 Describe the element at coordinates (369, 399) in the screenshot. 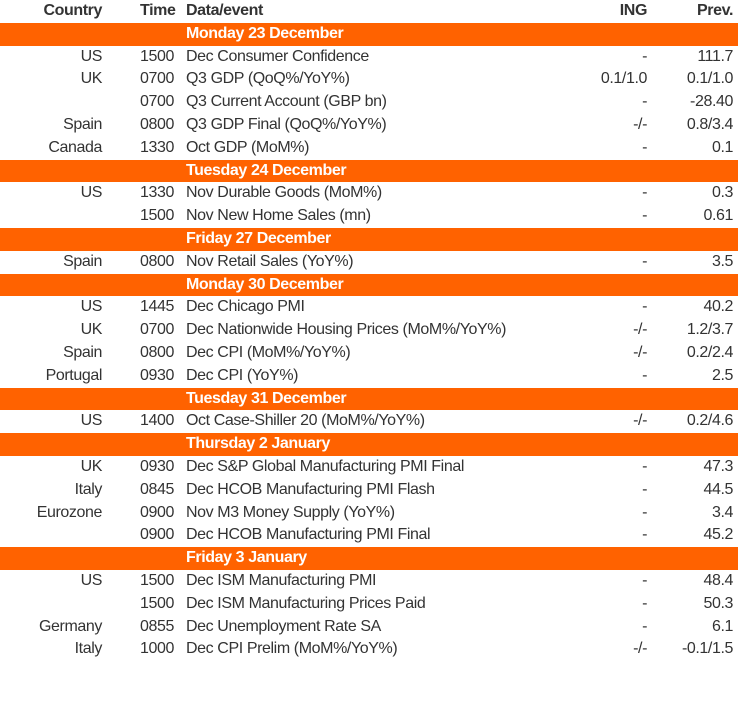

I see `day-band: Tuesday 31 December` at that location.